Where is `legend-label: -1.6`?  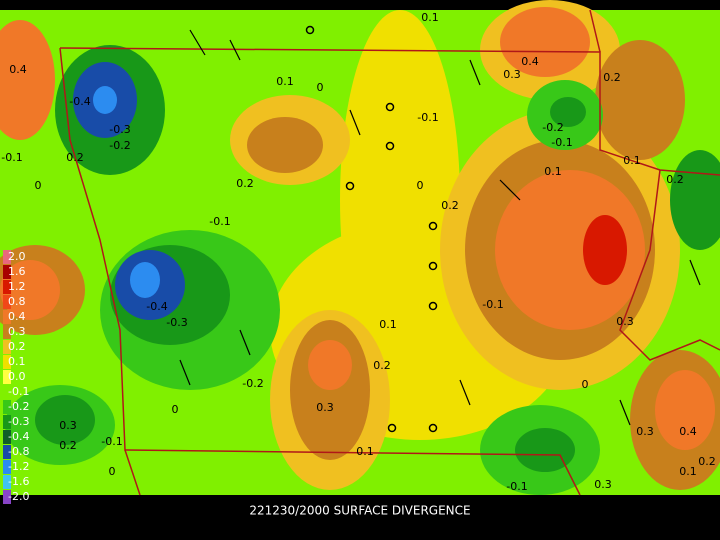
legend-label: -1.6 is located at coordinates (18, 481).